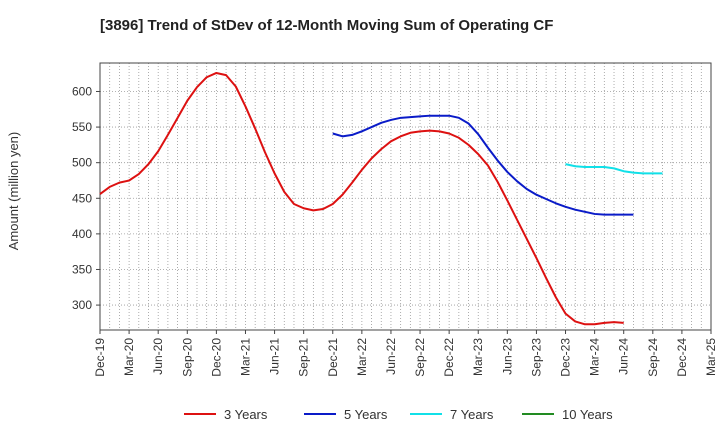  Describe the element at coordinates (711, 357) in the screenshot. I see `x-tick-label: Mar-25` at that location.